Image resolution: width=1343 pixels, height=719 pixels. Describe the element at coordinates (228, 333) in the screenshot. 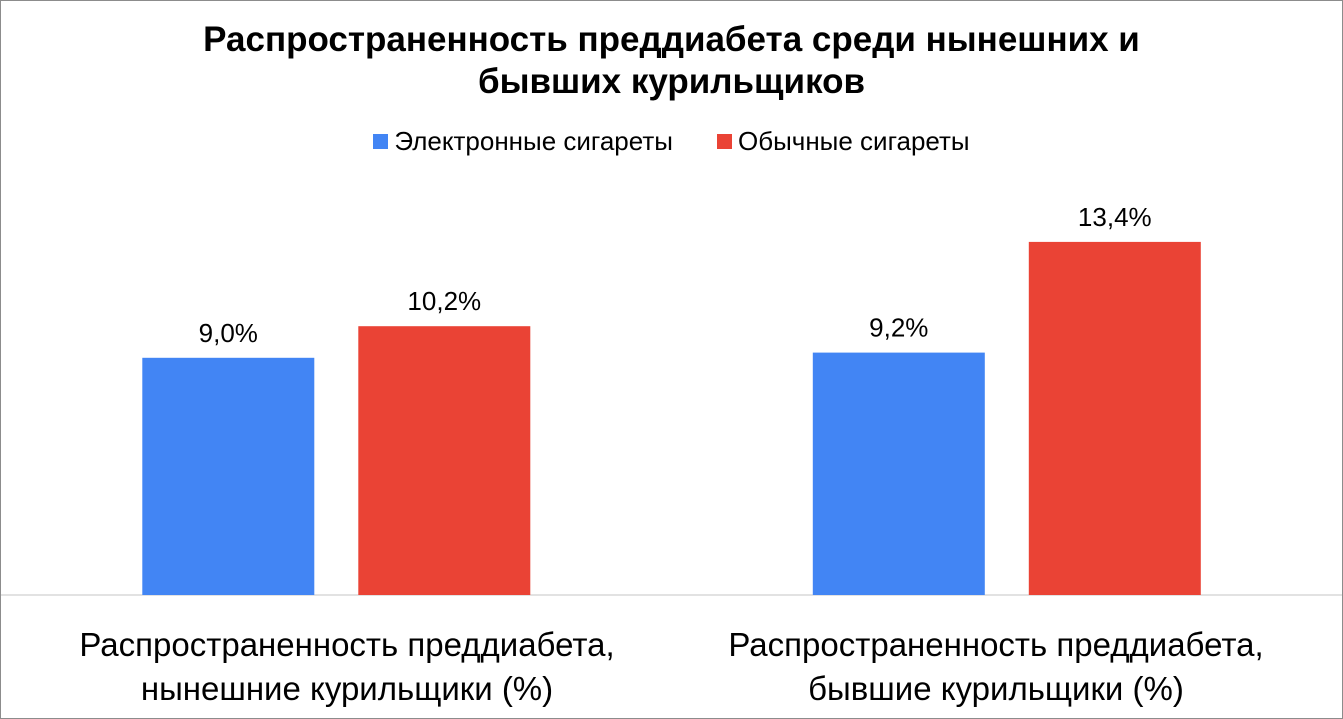

I see `data-label-series-0-category-0: 9,0%` at that location.